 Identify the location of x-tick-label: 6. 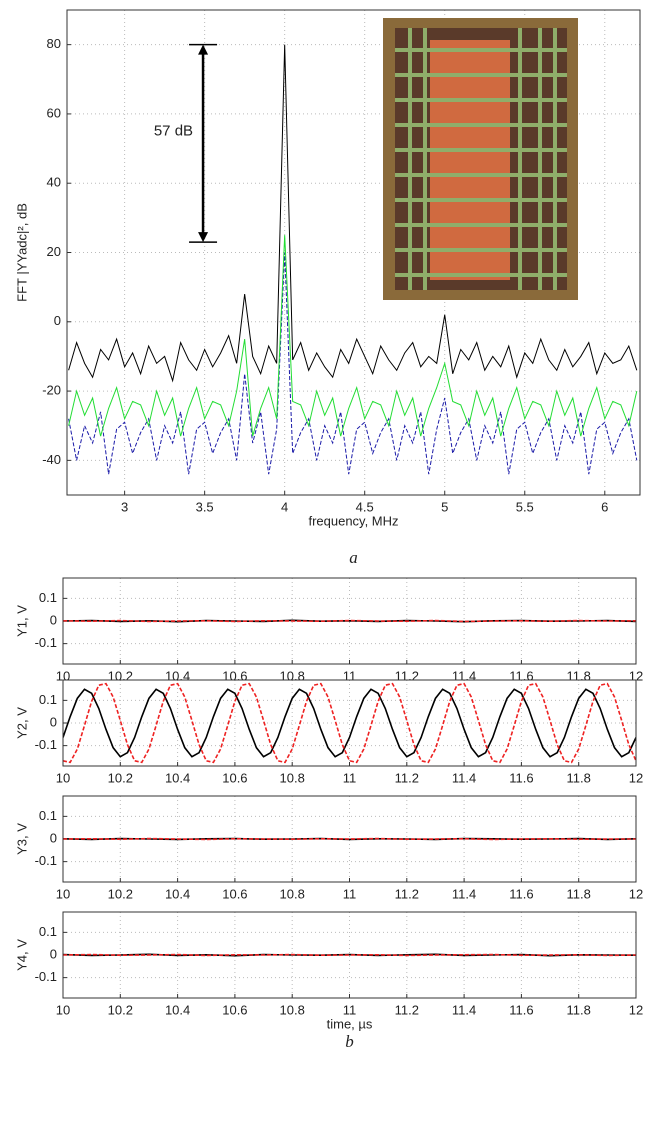
(604, 506).